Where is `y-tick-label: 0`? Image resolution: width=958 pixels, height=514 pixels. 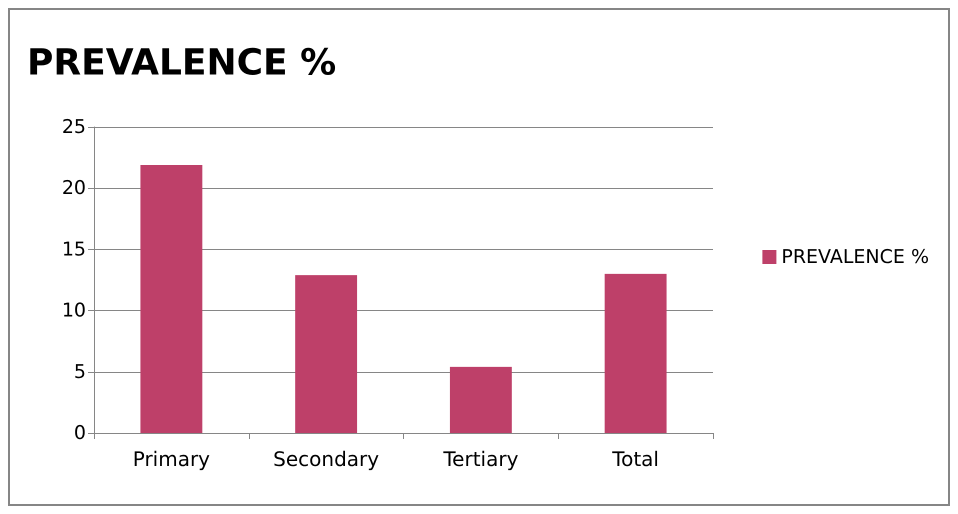 y-tick-label: 0 is located at coordinates (80, 433).